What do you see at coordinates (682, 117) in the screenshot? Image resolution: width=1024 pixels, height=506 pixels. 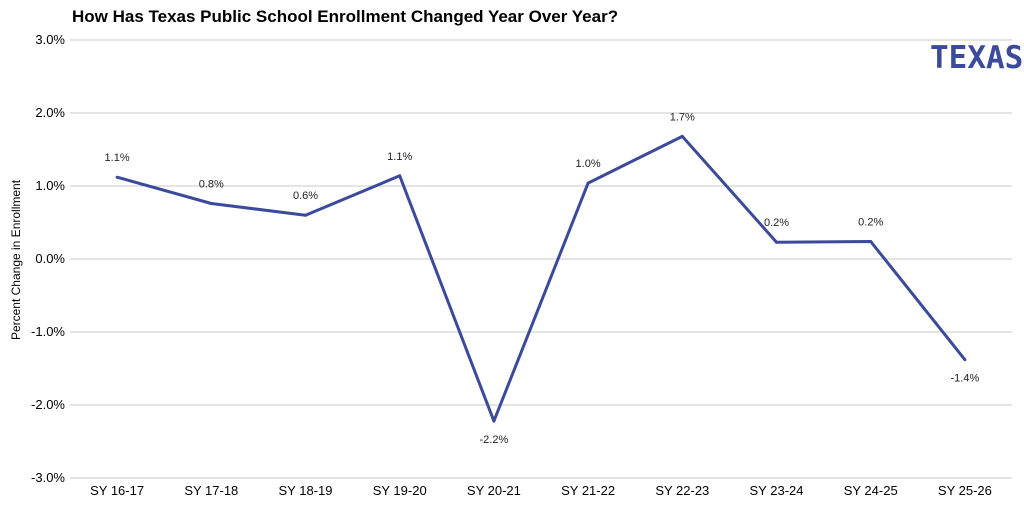 I see `data-label: 1.7%` at bounding box center [682, 117].